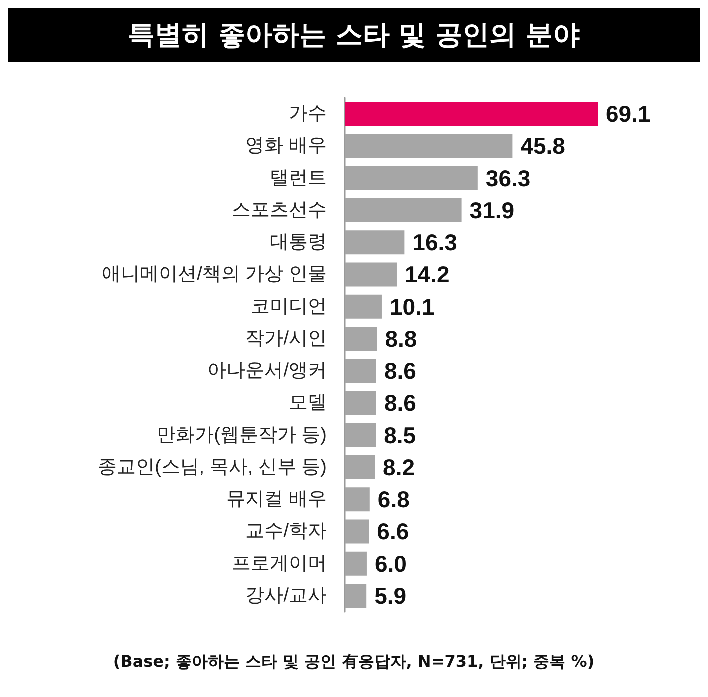  I want to click on text: (Base; 좋아하는 스타 및 공인 有응답자, N=731, 단위; 중복 %), so click(354, 662).